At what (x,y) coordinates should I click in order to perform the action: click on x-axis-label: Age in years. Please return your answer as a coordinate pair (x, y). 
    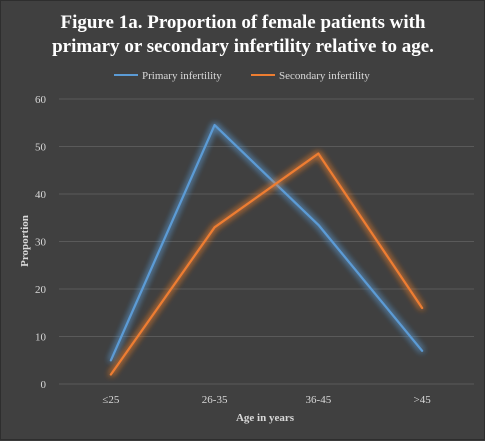
    Looking at the image, I should click on (265, 418).